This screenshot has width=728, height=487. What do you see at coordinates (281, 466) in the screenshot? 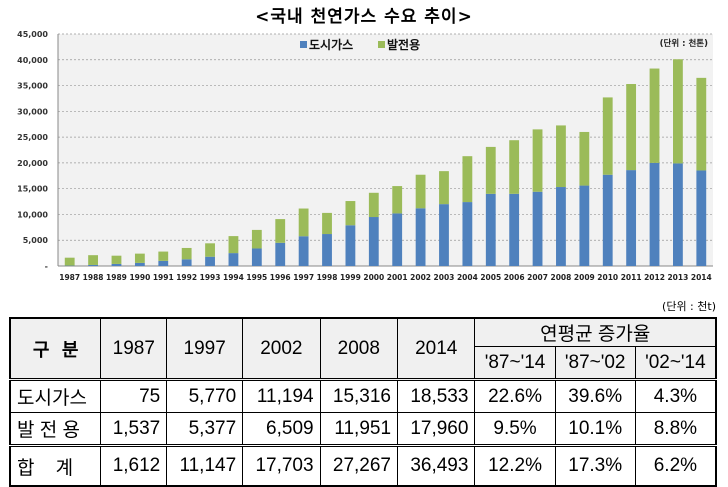
I see `cell: 17,703` at bounding box center [281, 466].